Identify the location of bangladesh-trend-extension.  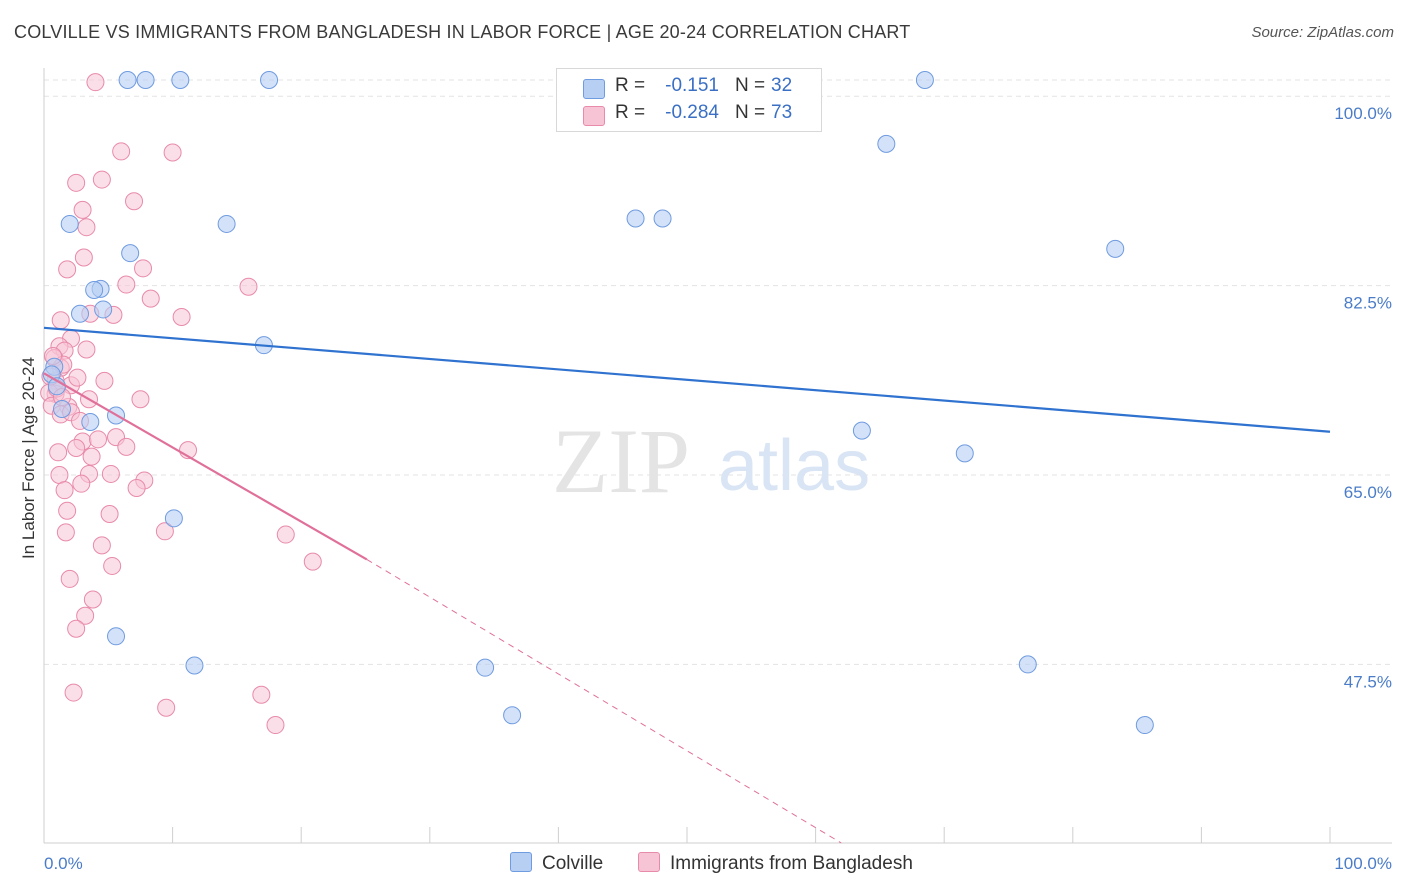
(604, 701).